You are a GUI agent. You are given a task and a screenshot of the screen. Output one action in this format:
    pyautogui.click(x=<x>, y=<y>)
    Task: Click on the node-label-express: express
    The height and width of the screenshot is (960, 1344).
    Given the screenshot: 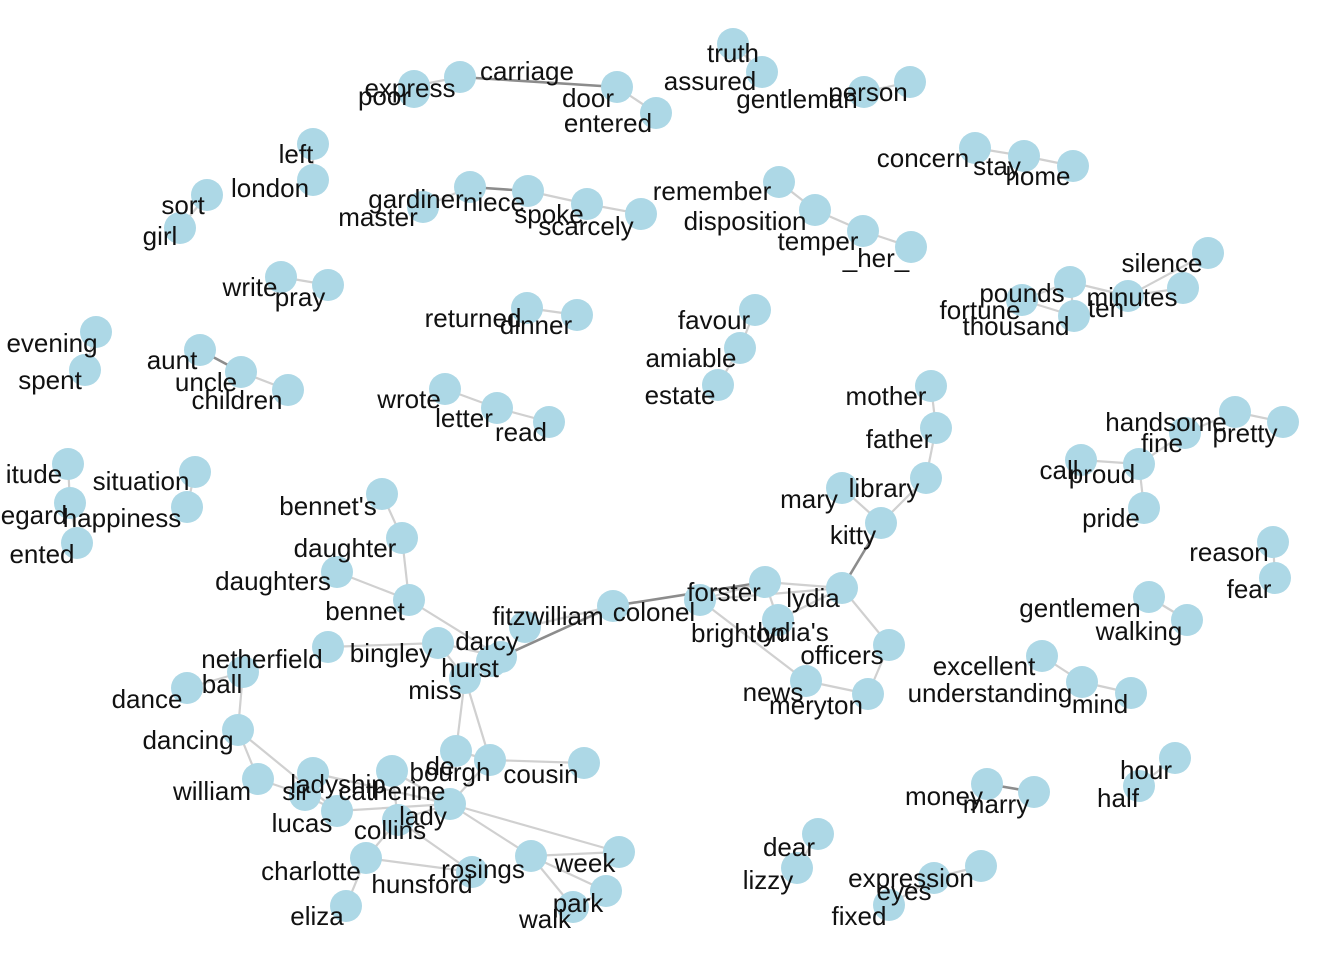 What is the action you would take?
    pyautogui.click(x=409, y=88)
    